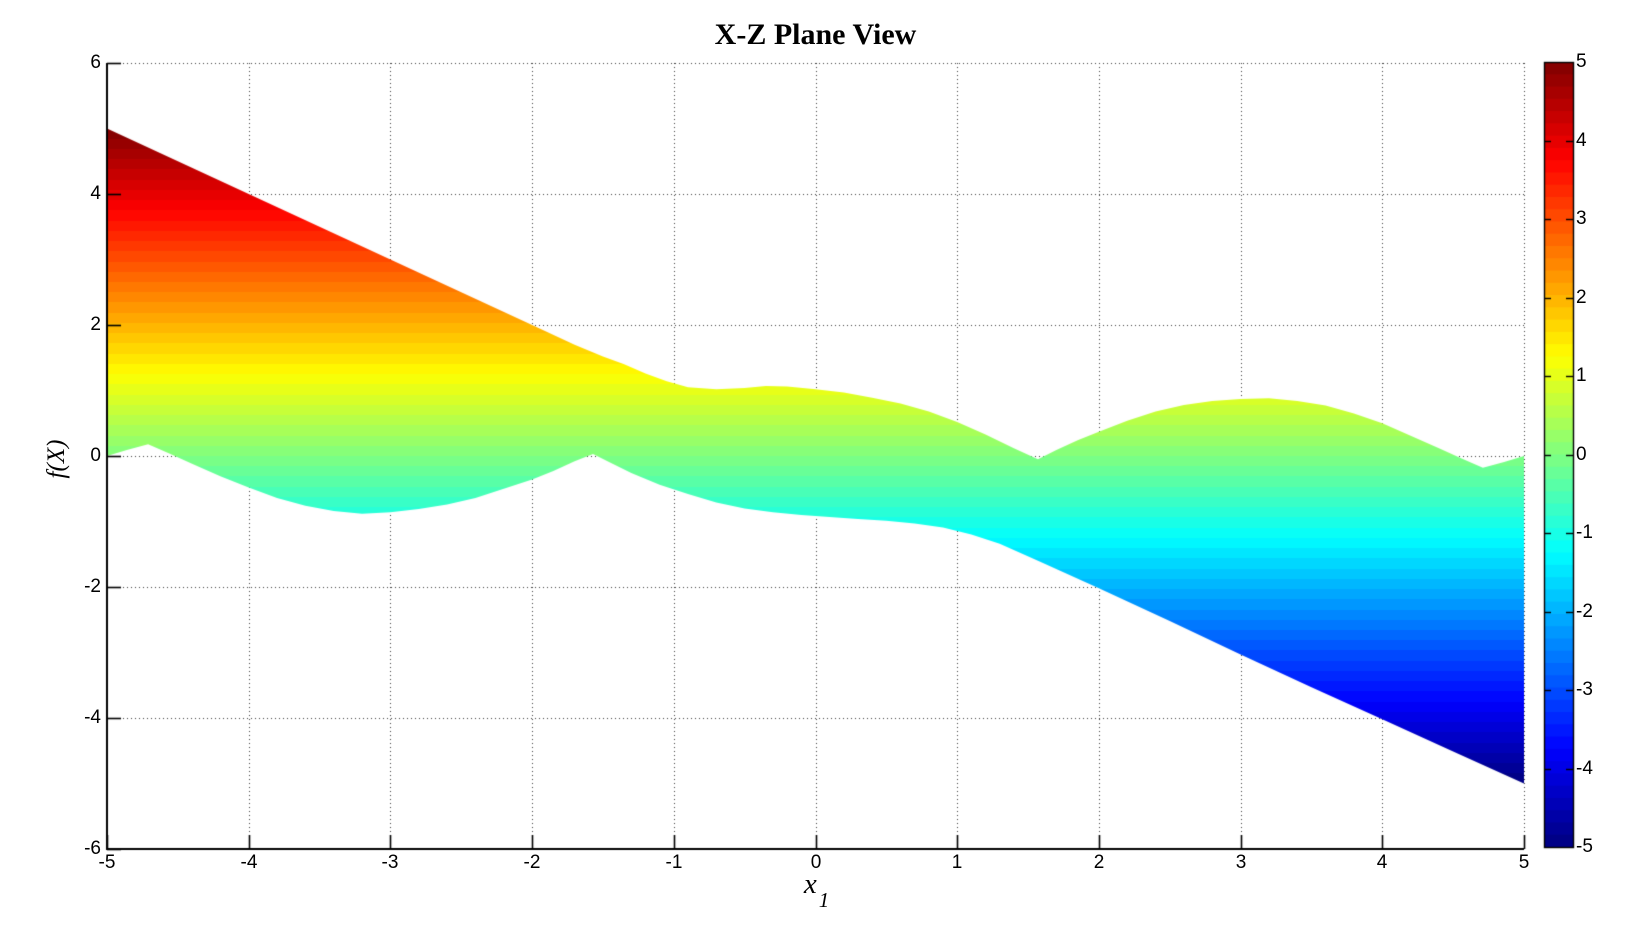 This screenshot has width=1632, height=945. Describe the element at coordinates (92, 848) in the screenshot. I see `y-tick-label: -6` at that location.